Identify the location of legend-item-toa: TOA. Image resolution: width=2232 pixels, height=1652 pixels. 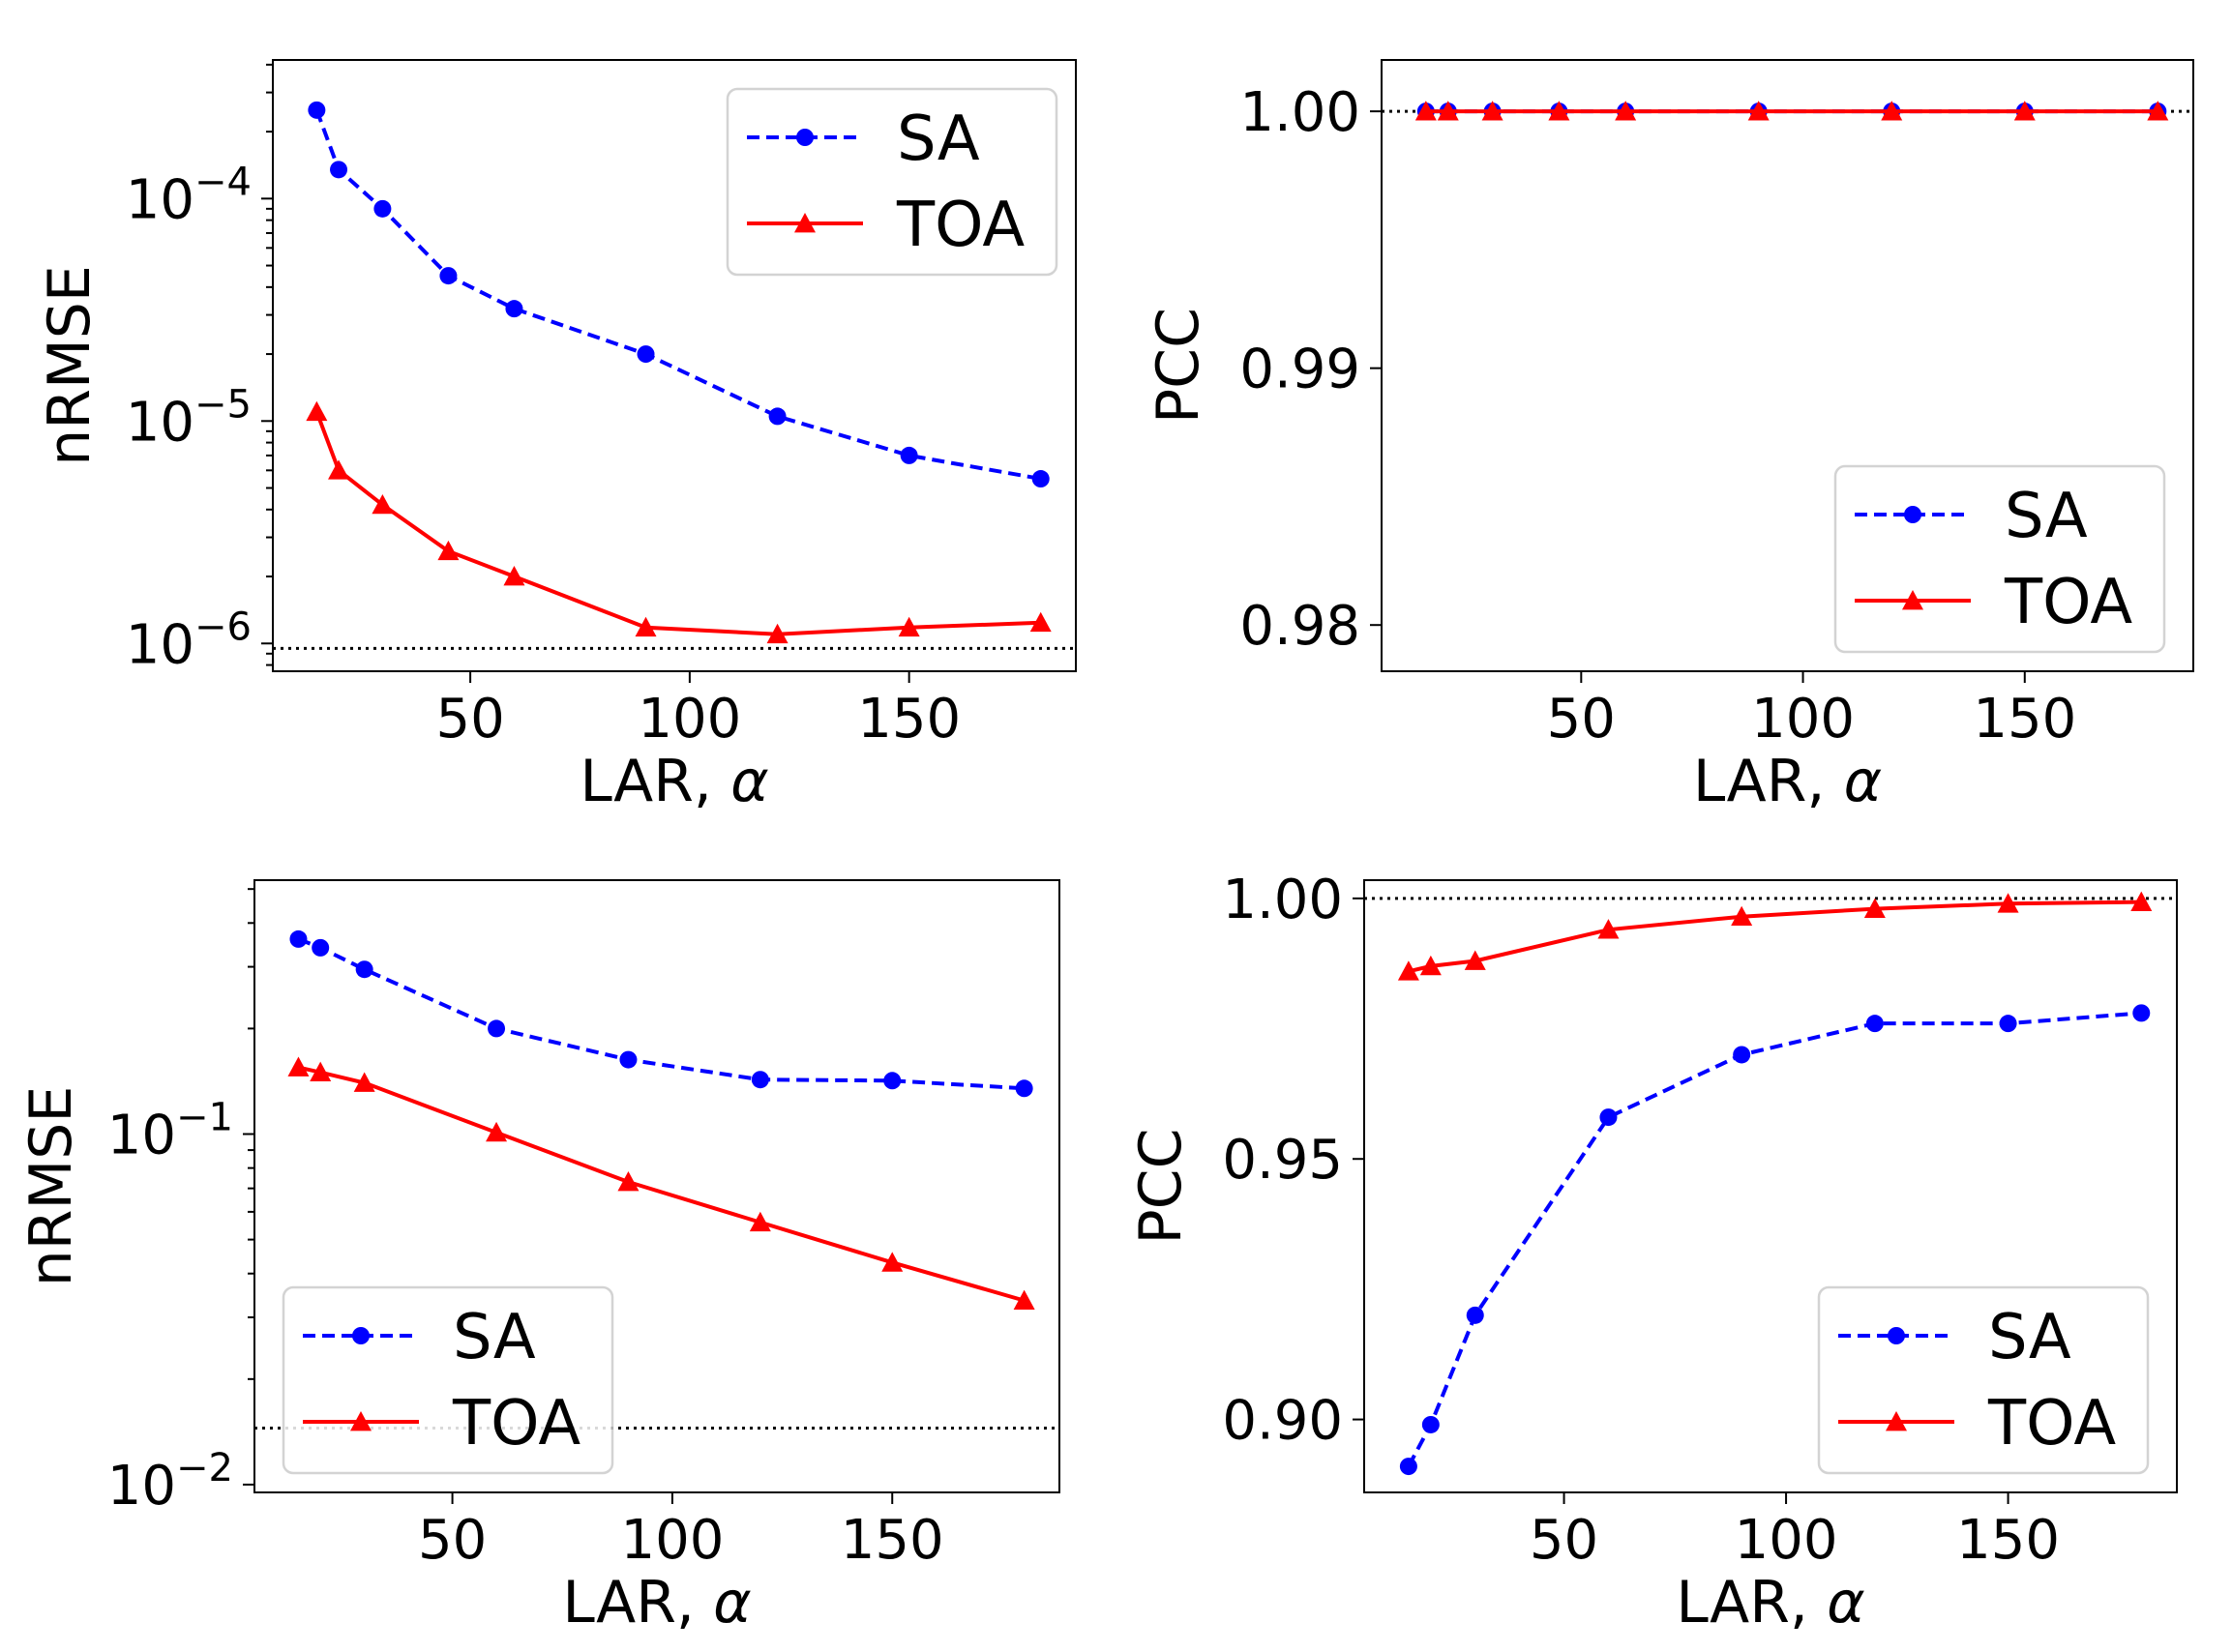
(886, 225).